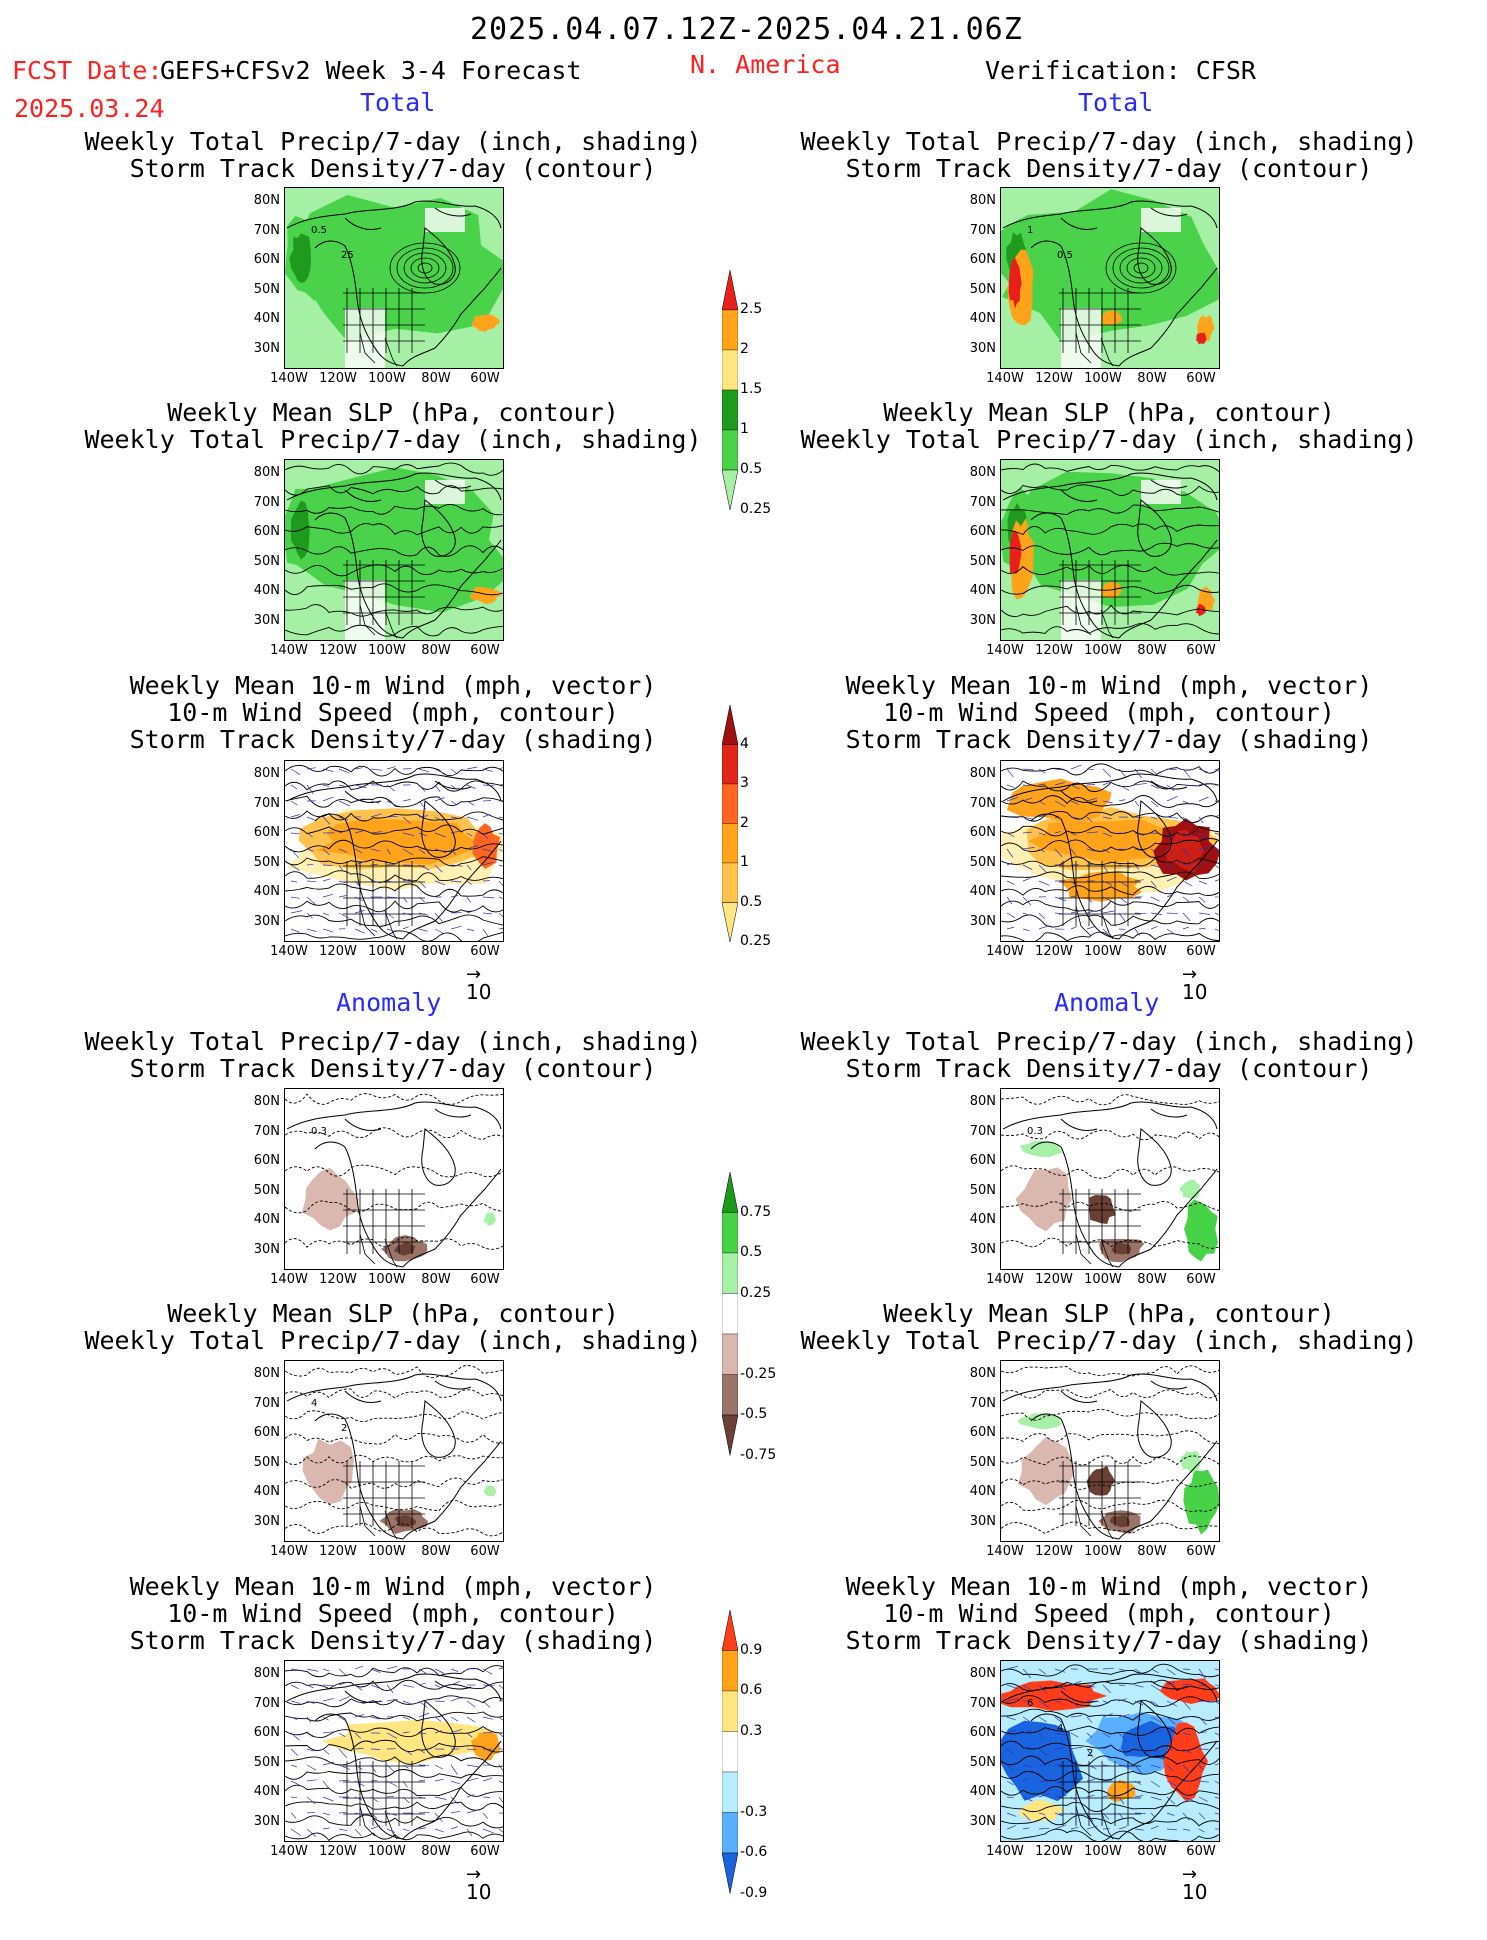  What do you see at coordinates (1110, 278) in the screenshot?
I see `map-graphic: 10.5` at bounding box center [1110, 278].